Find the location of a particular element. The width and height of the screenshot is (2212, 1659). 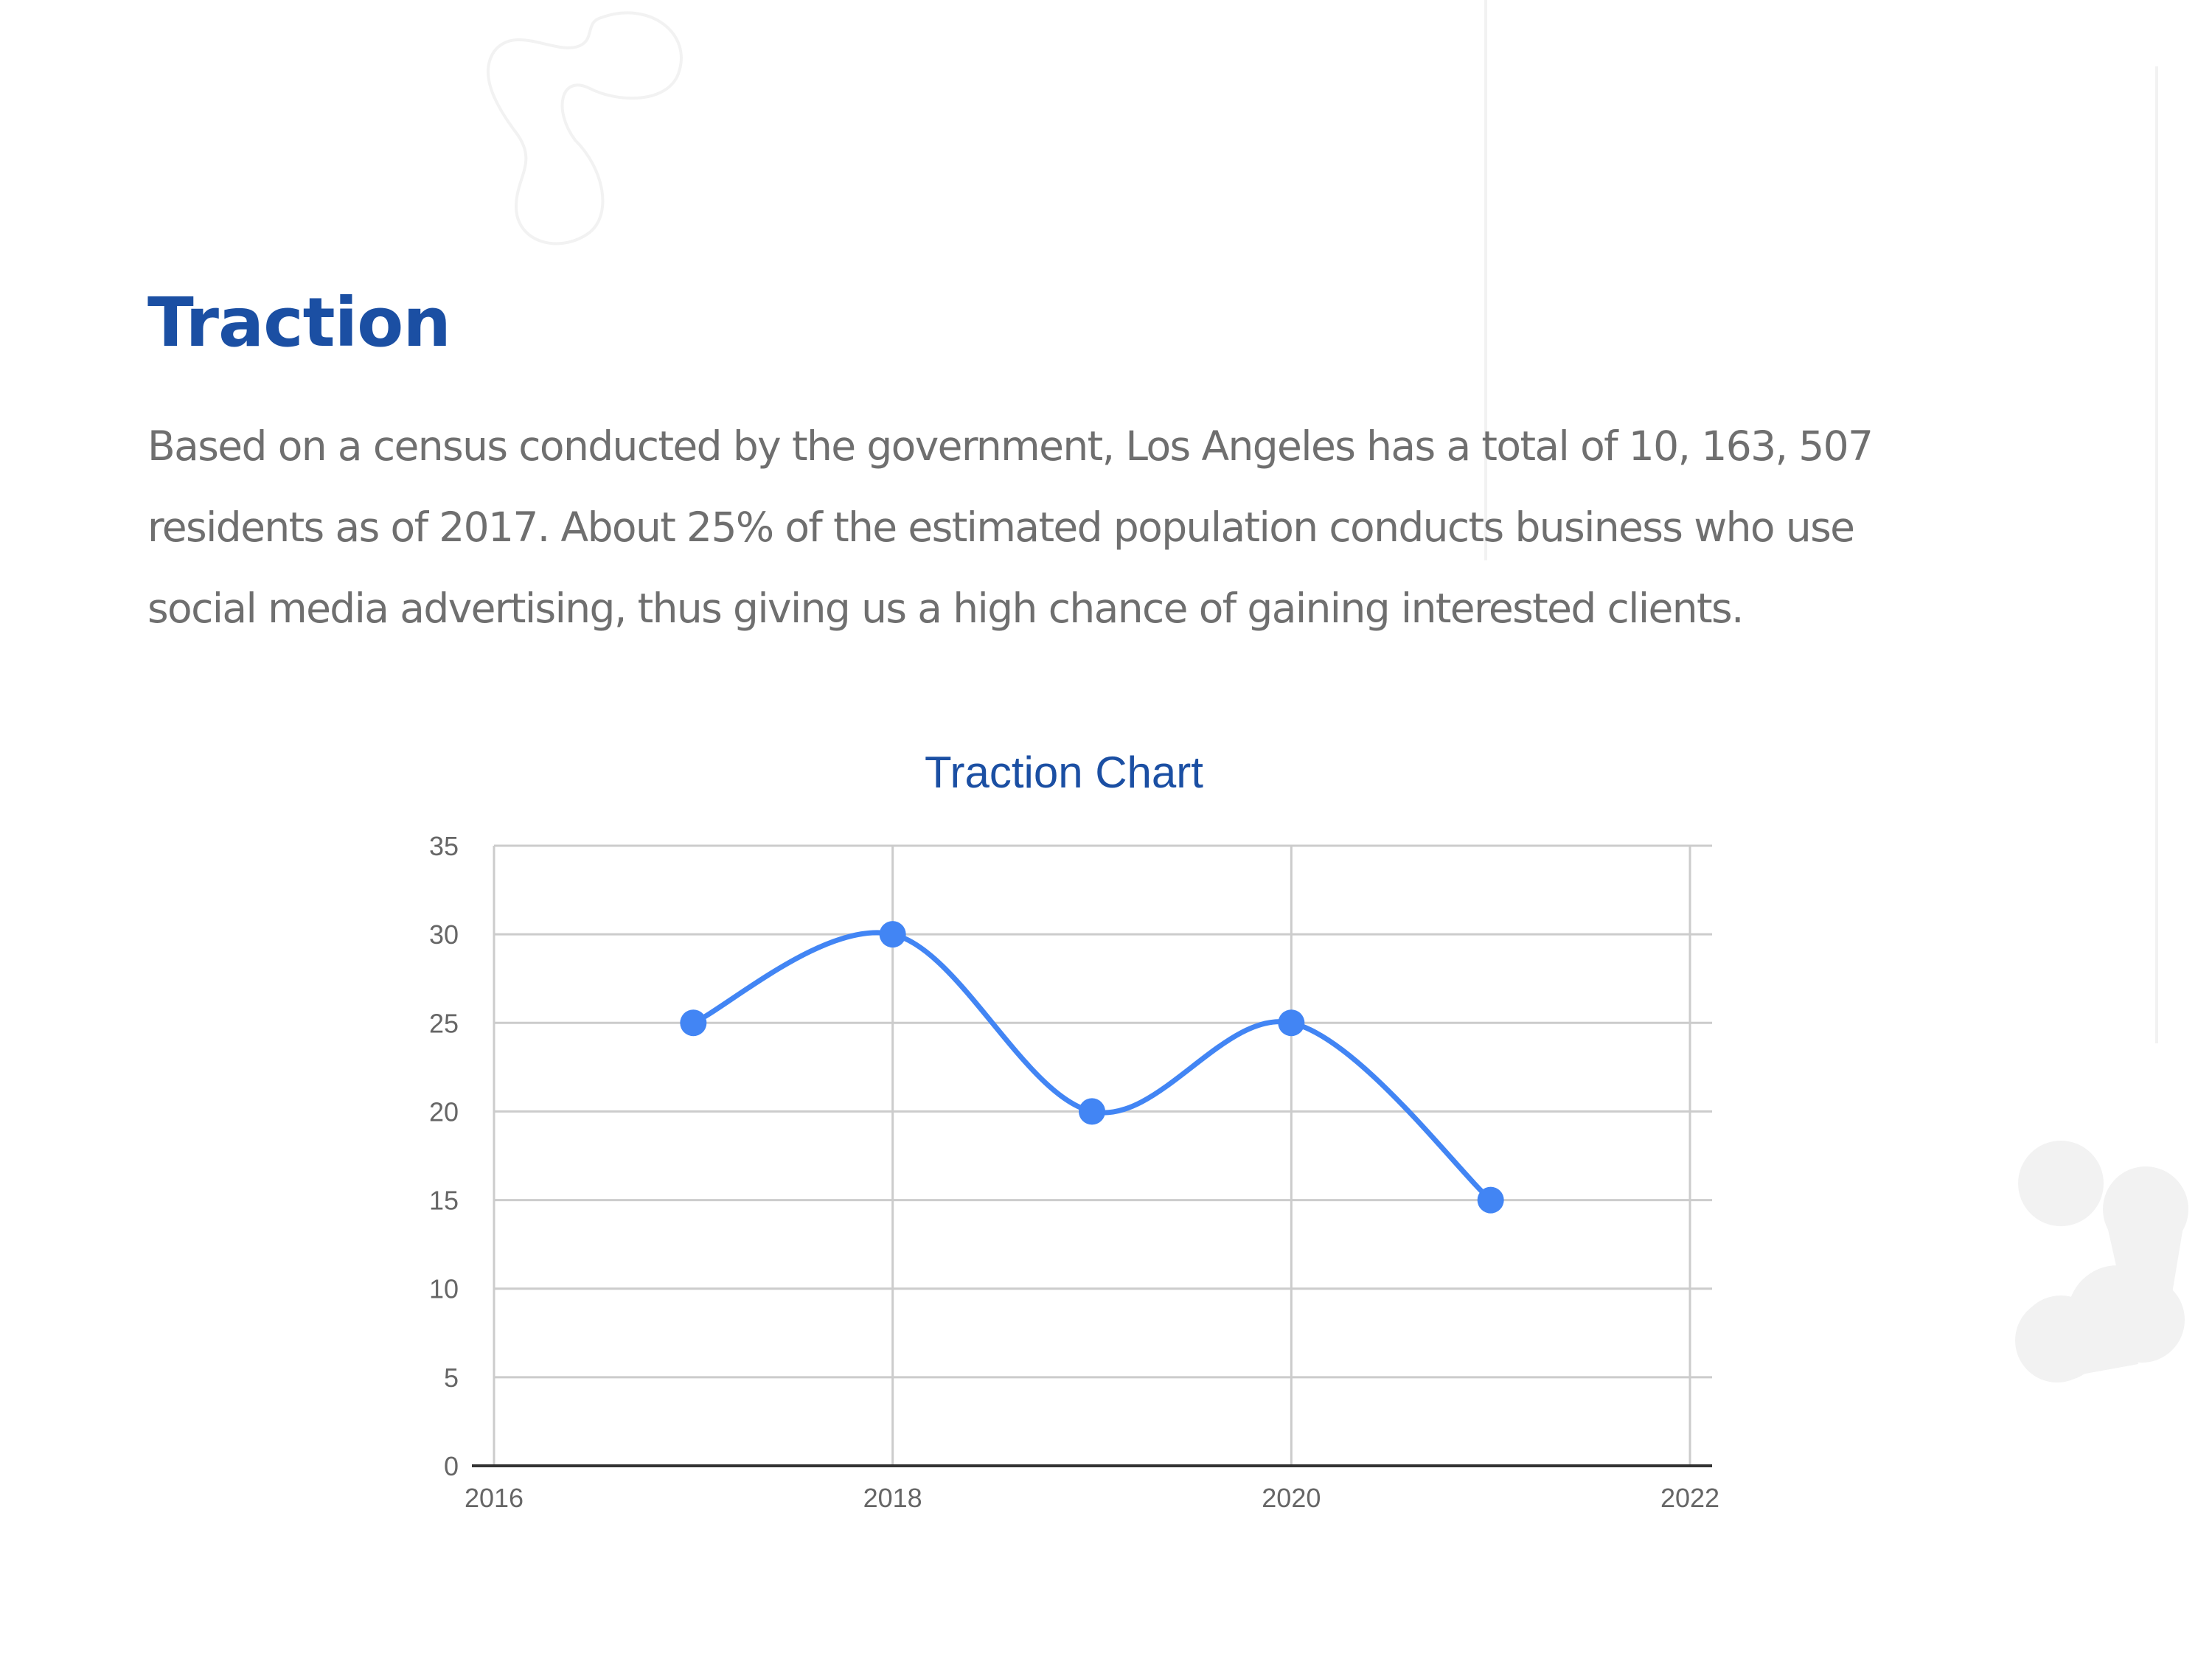

y-tick-label: 35 is located at coordinates (444, 846).